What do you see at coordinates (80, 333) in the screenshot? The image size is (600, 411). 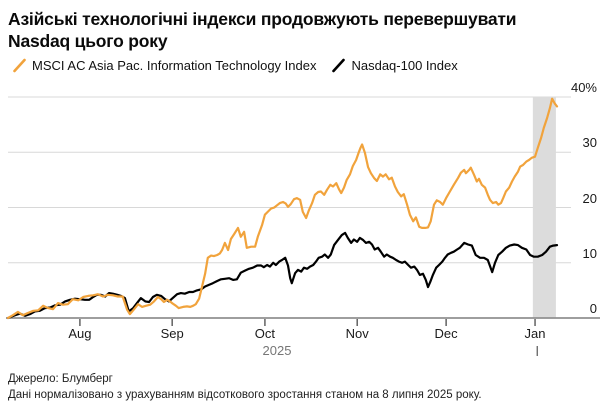 I see `x-tick-label: Aug` at bounding box center [80, 333].